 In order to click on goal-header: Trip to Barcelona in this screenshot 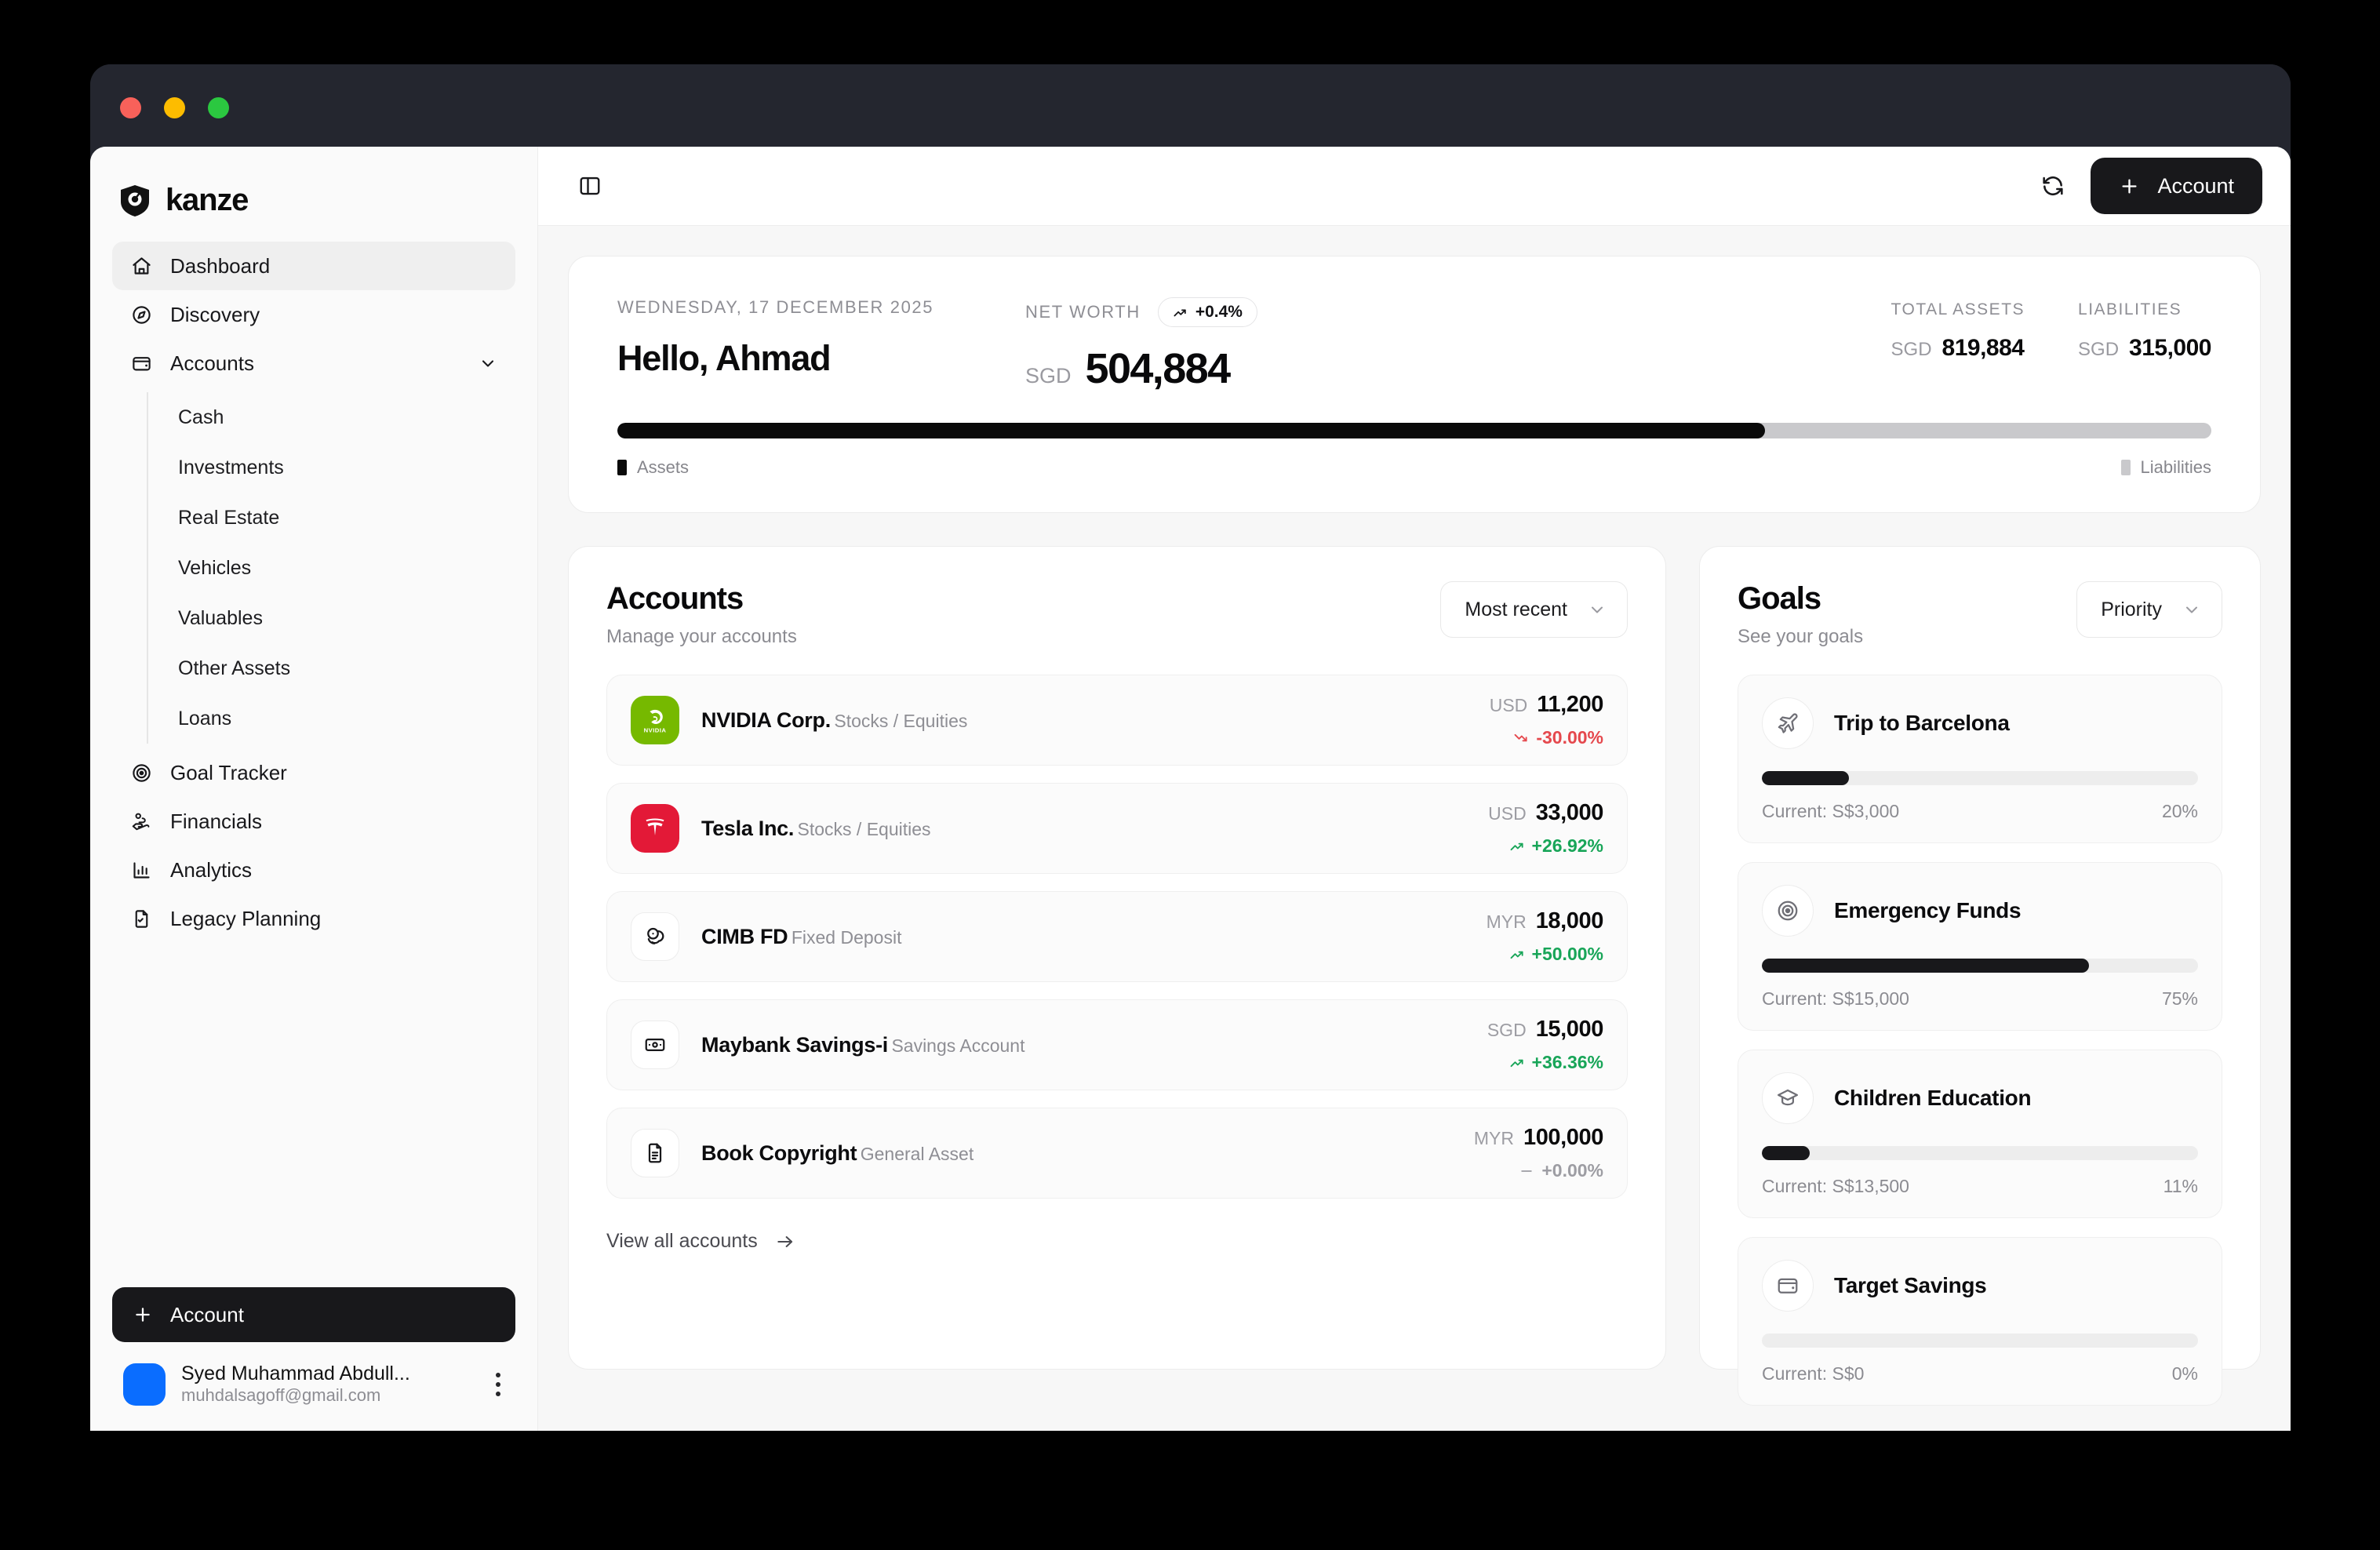, I will do `click(1980, 723)`.